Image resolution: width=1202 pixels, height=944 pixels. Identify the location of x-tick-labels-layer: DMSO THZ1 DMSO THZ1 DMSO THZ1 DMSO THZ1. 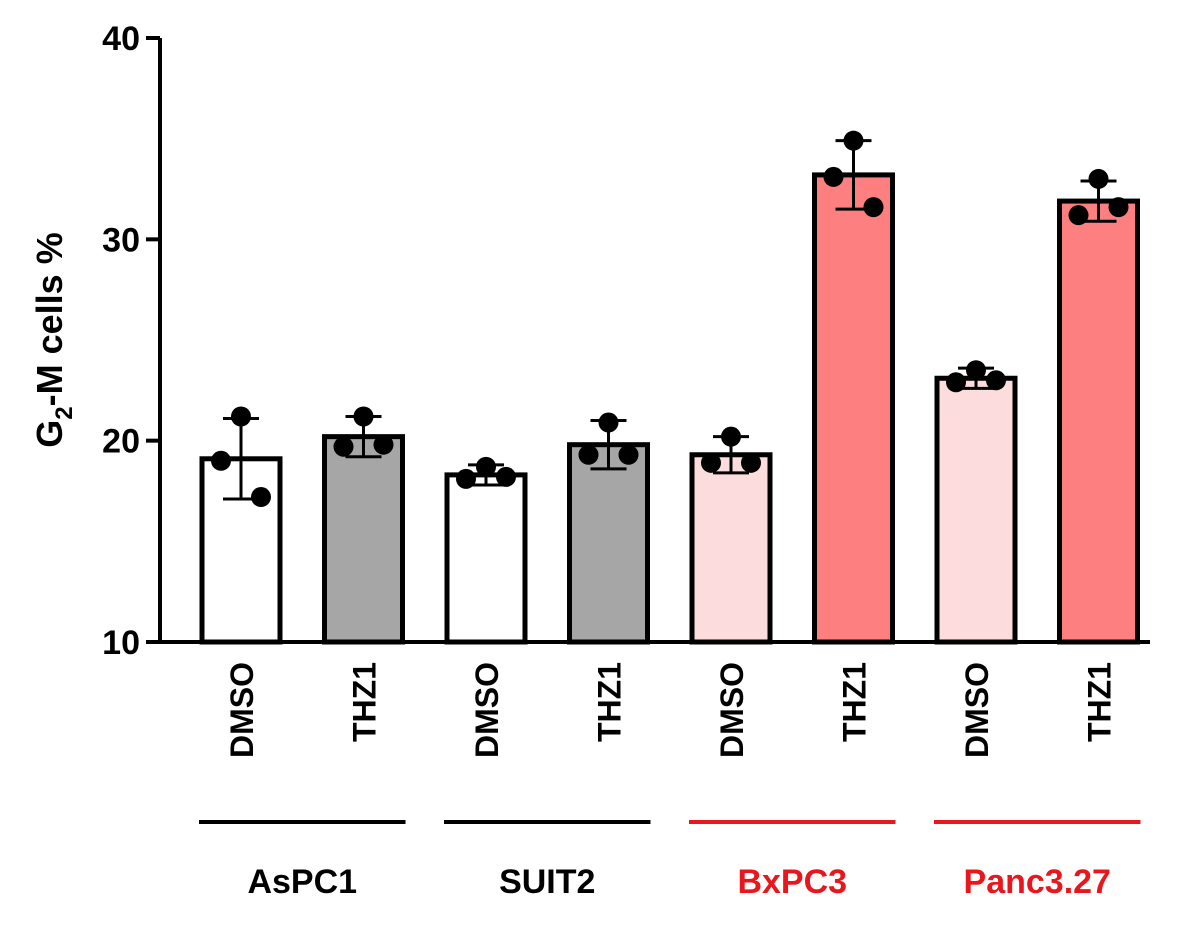
(671, 710).